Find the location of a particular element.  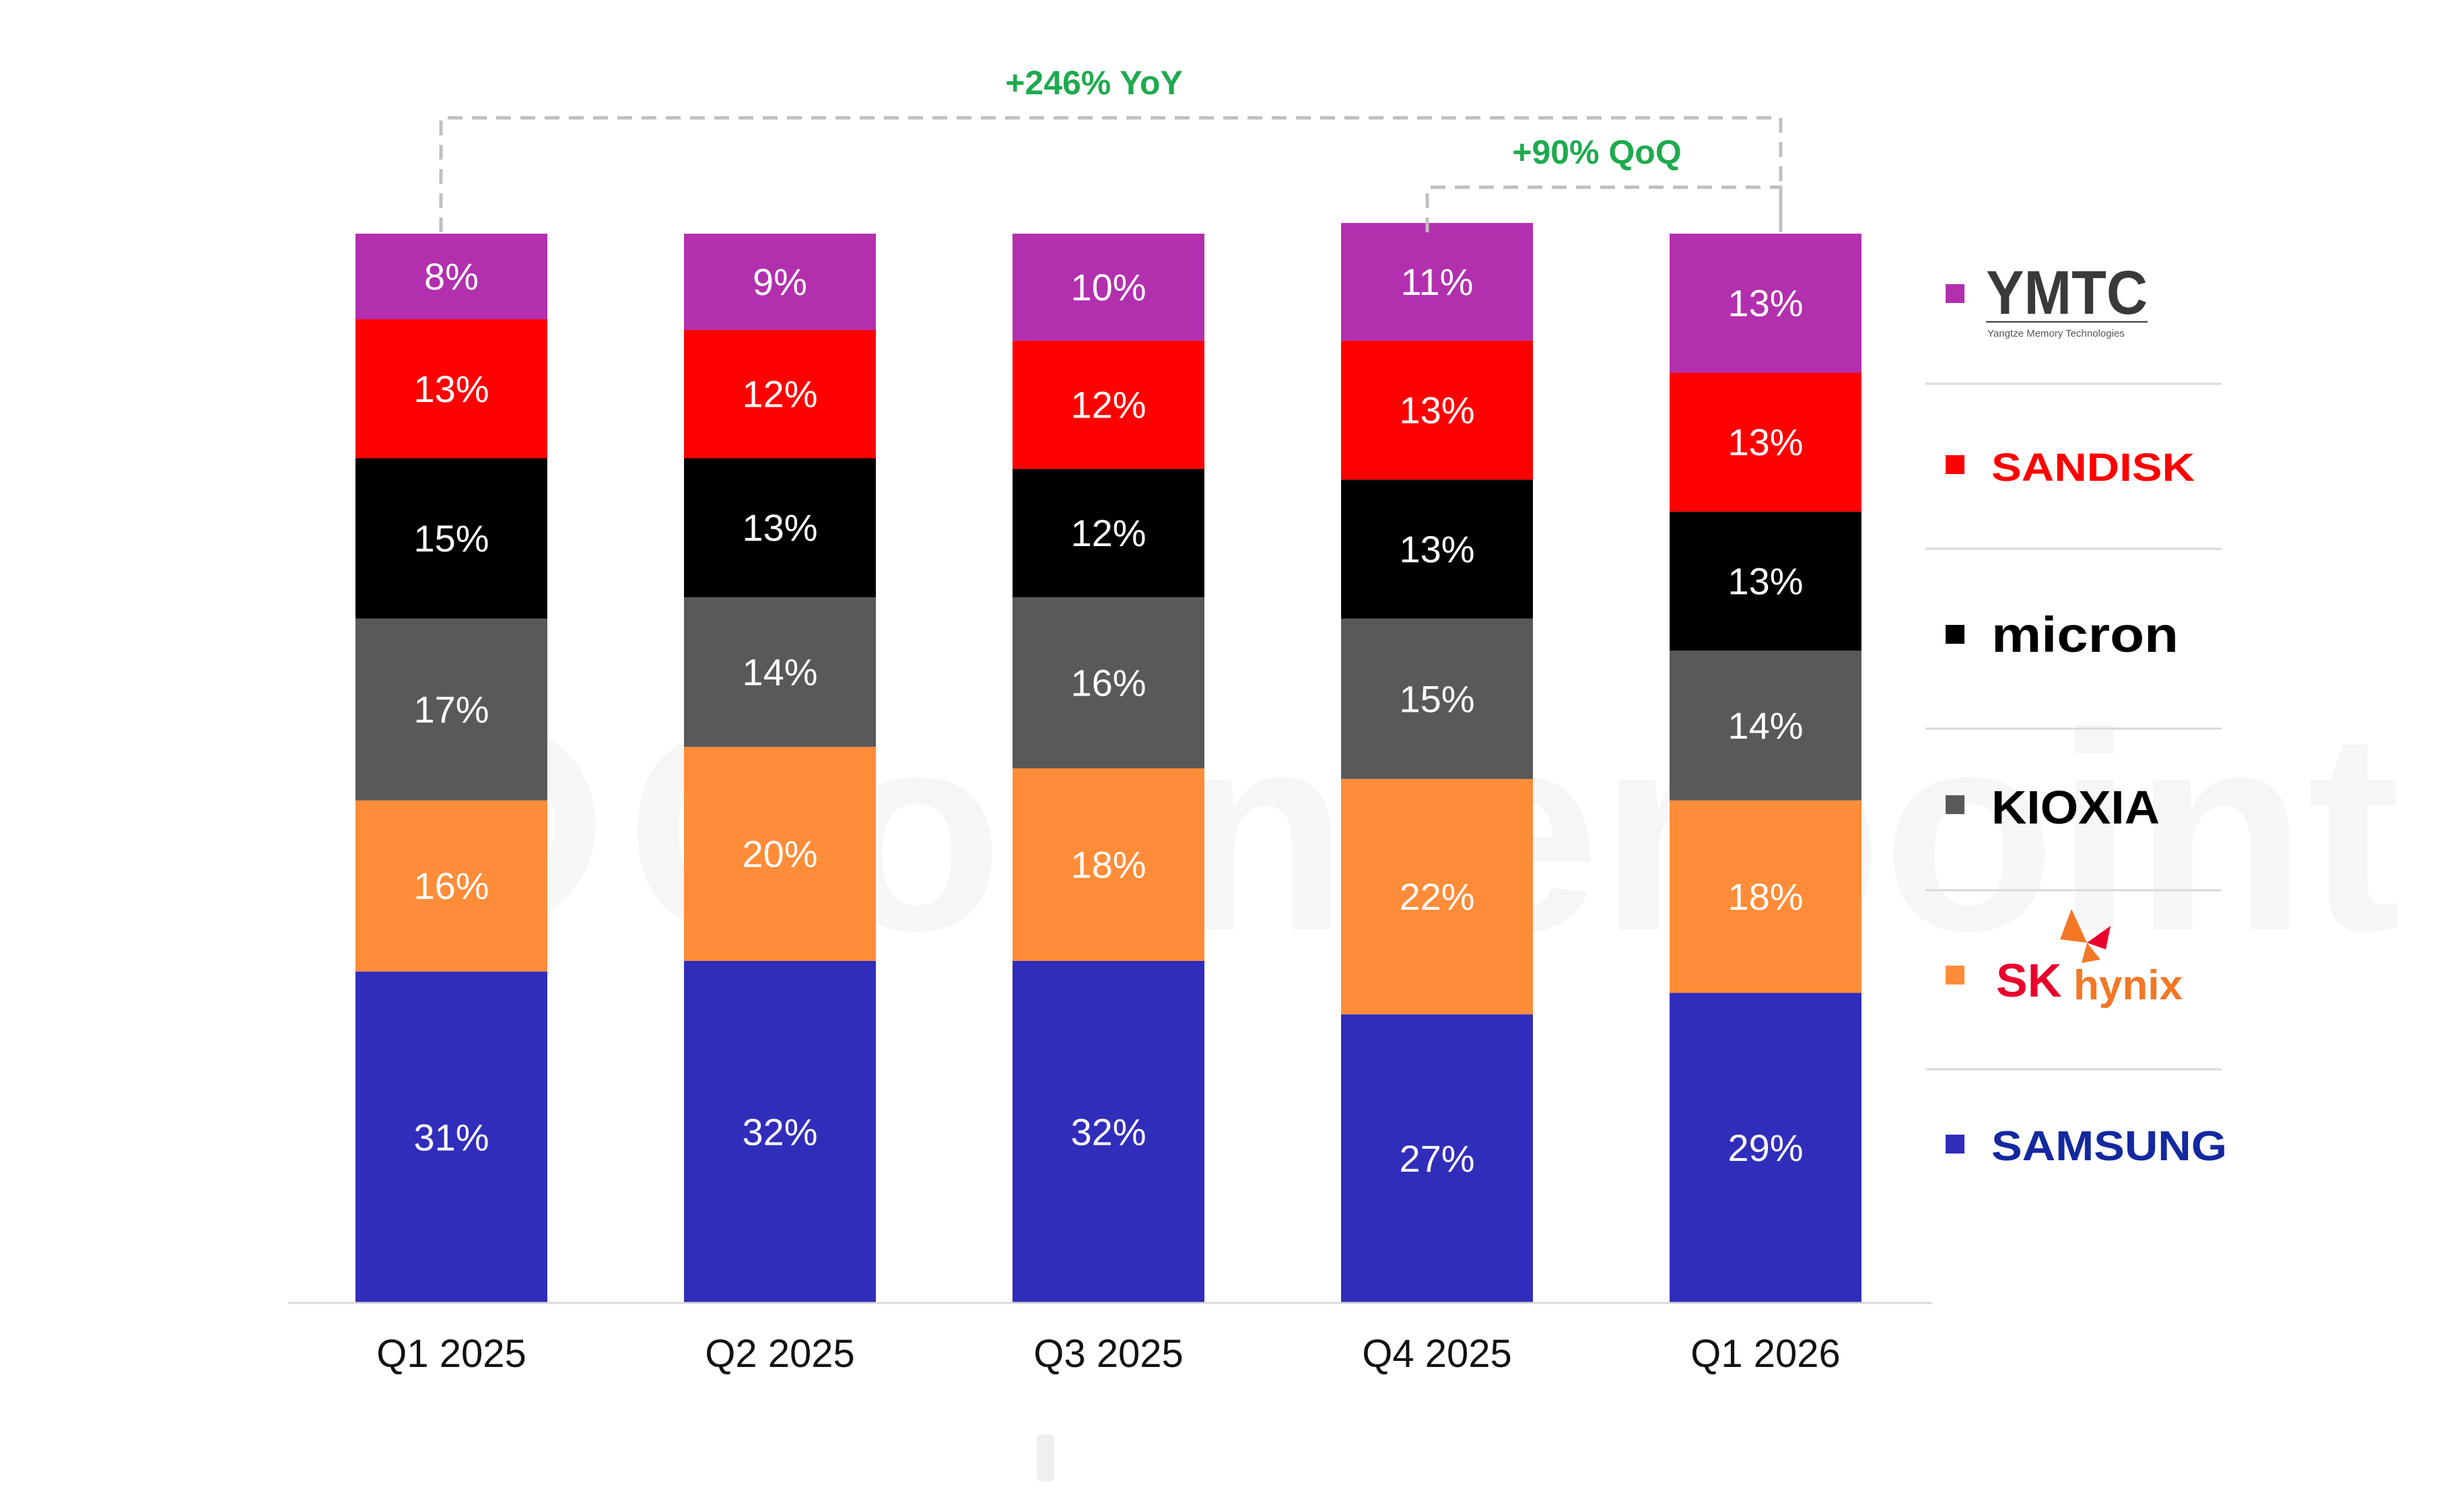

legend-swatch-samsung is located at coordinates (1955, 1144).